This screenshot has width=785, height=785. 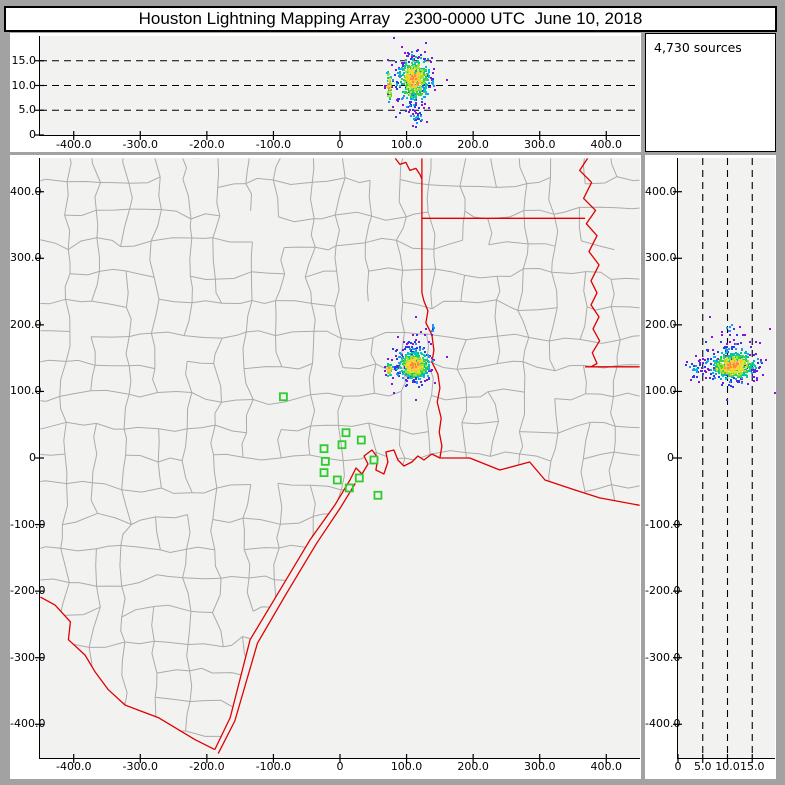 What do you see at coordinates (698, 47) in the screenshot?
I see `sources-count-label: 4,730 sources` at bounding box center [698, 47].